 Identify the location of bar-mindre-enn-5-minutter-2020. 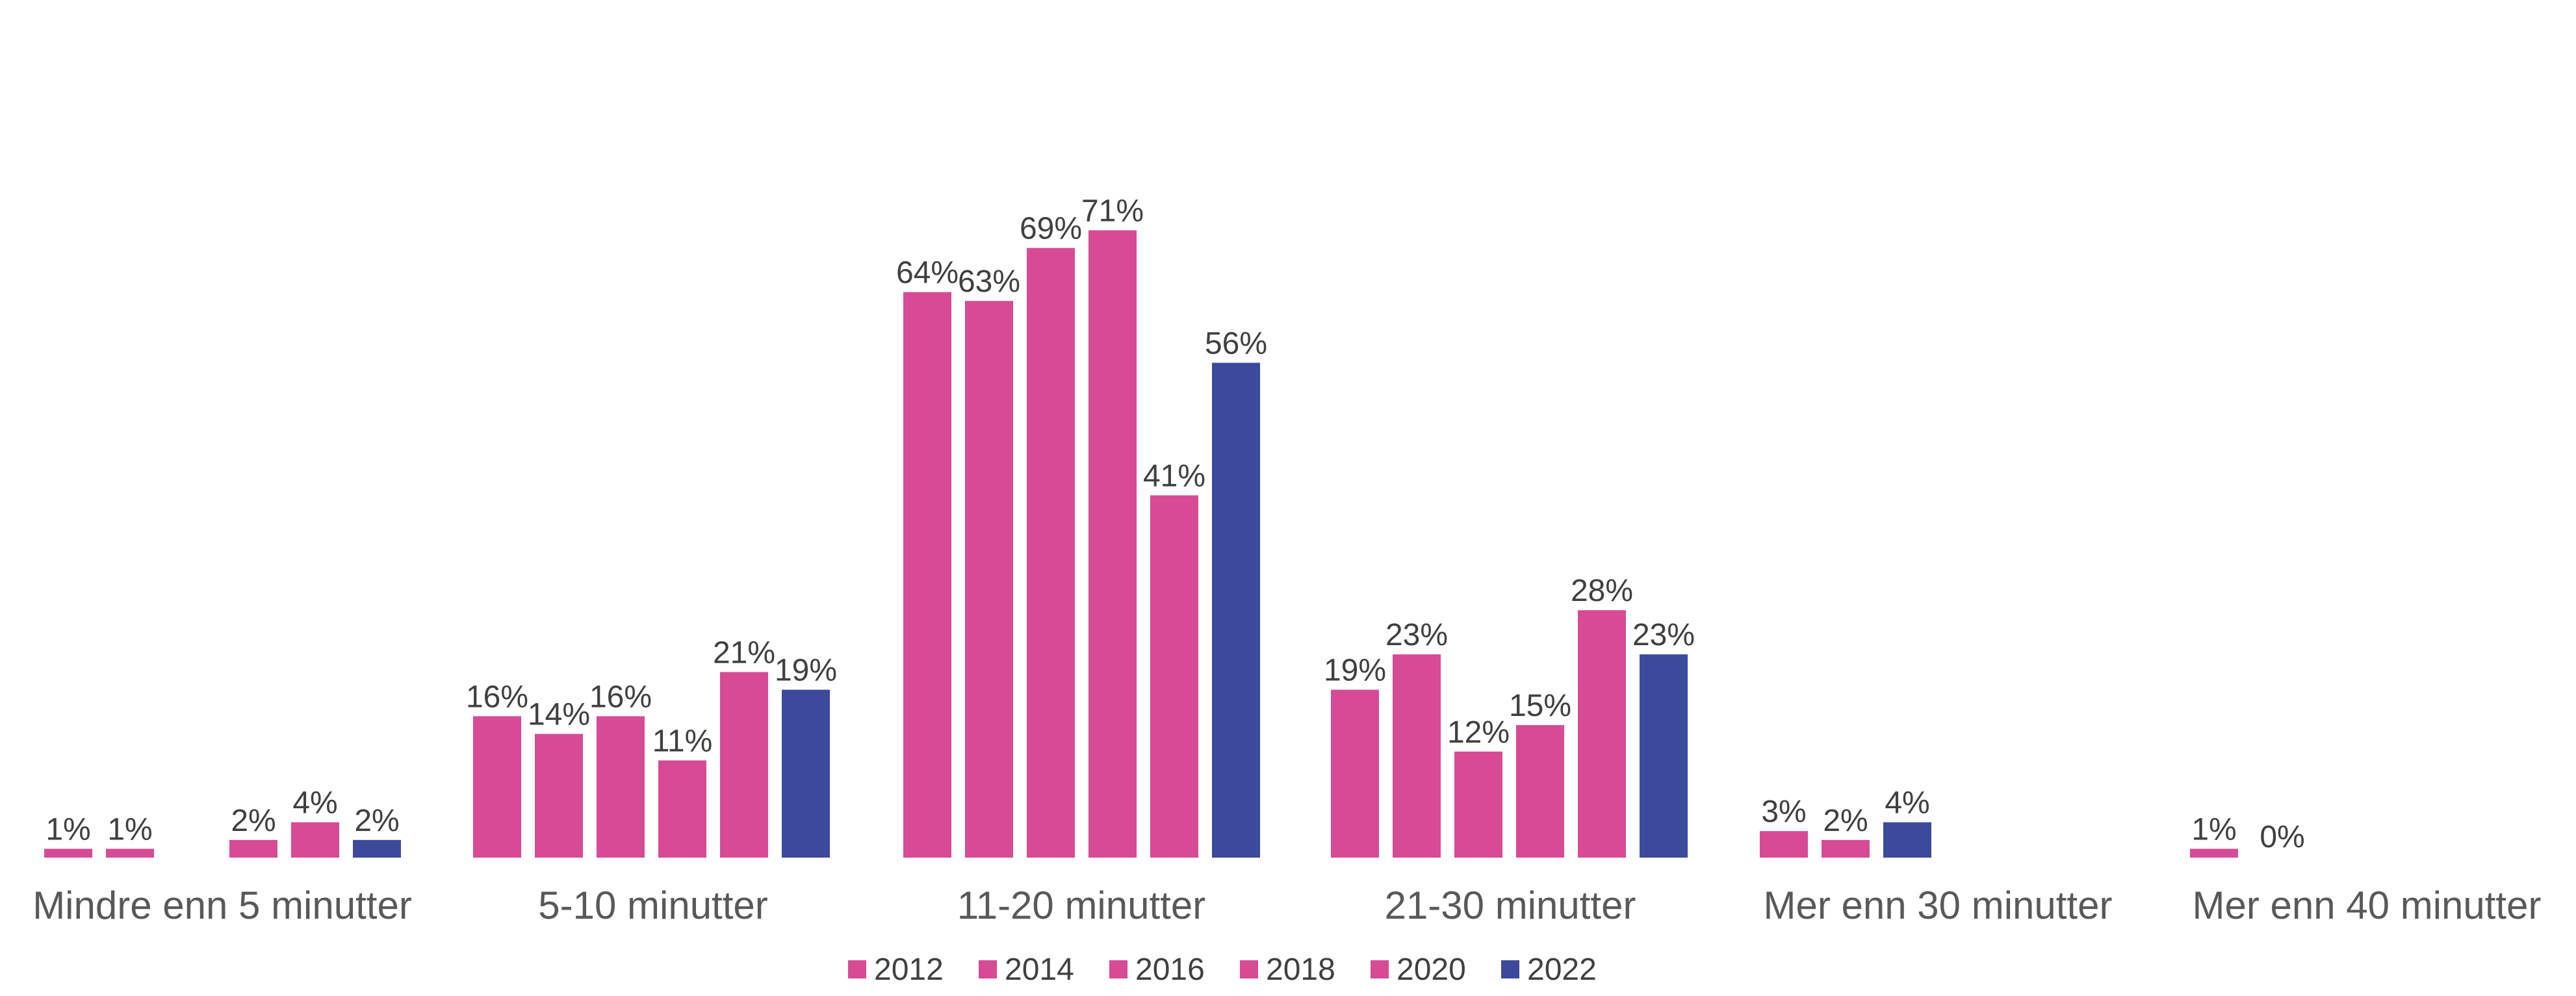
(315, 840).